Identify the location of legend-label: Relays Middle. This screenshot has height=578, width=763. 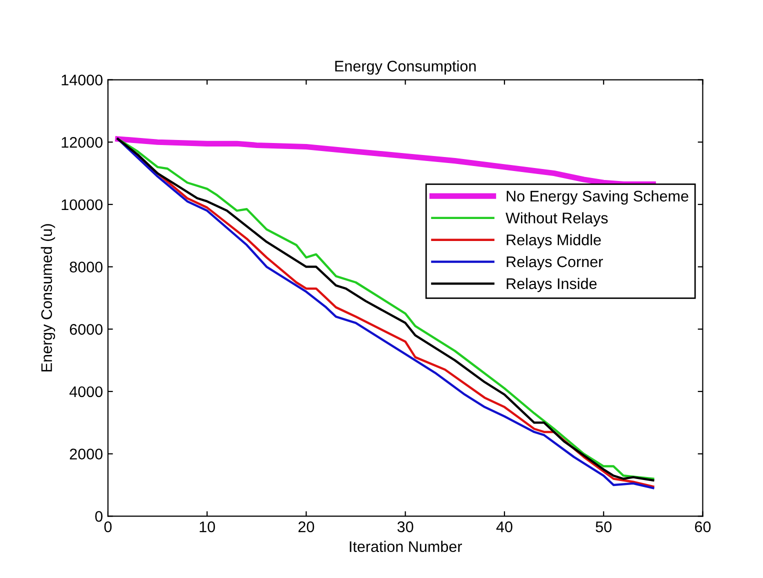
(553, 241).